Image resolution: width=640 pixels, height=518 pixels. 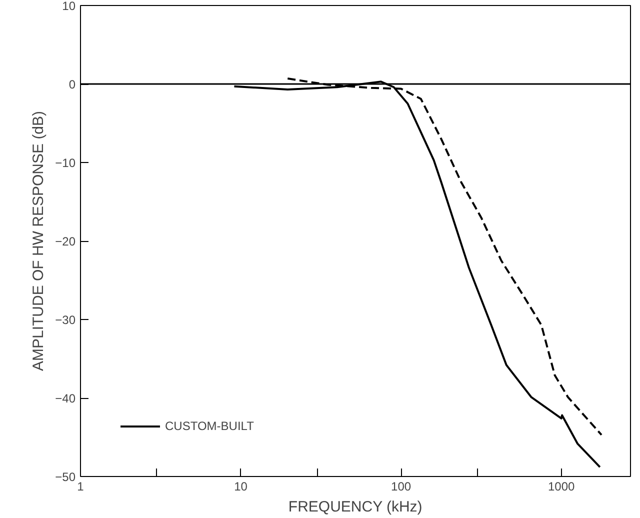 I want to click on x-axis-title: FREQUENCY (kHz), so click(x=355, y=507).